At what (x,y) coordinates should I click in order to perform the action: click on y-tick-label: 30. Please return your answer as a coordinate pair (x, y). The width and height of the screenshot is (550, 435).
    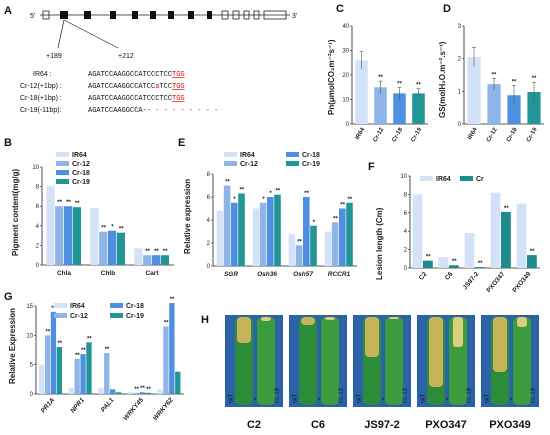
    Looking at the image, I should click on (345, 52).